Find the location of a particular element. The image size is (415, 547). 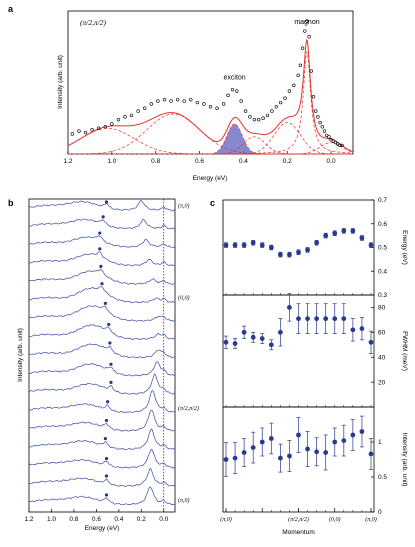

panel-a-label: a is located at coordinates (11, 9).